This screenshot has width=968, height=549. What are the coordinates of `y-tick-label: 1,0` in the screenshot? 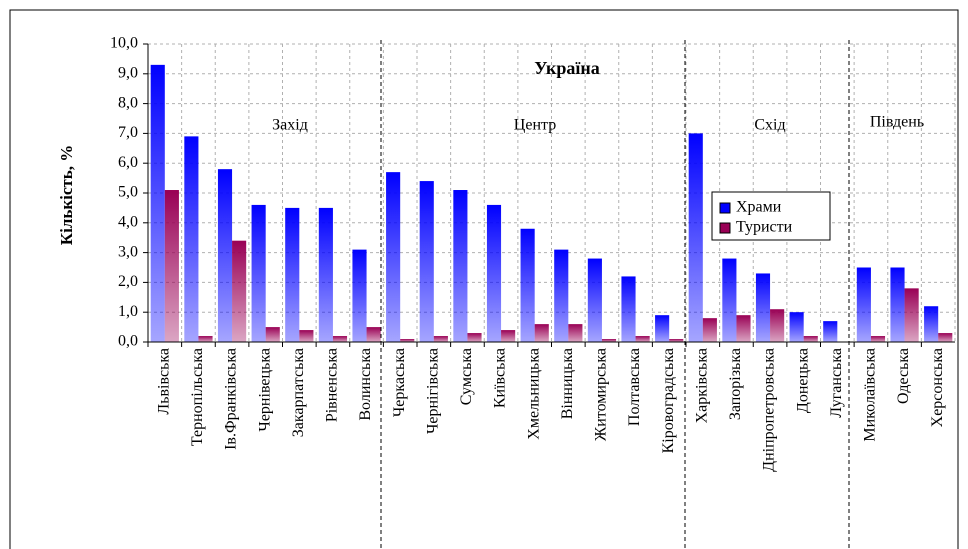 It's located at (128, 311).